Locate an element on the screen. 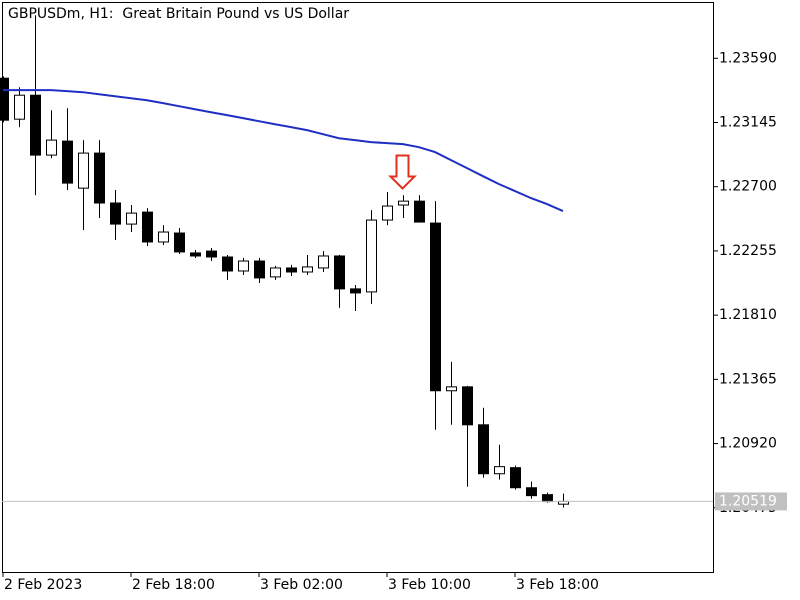 The image size is (800, 600). y-tick-label: 1.23145 is located at coordinates (748, 122).